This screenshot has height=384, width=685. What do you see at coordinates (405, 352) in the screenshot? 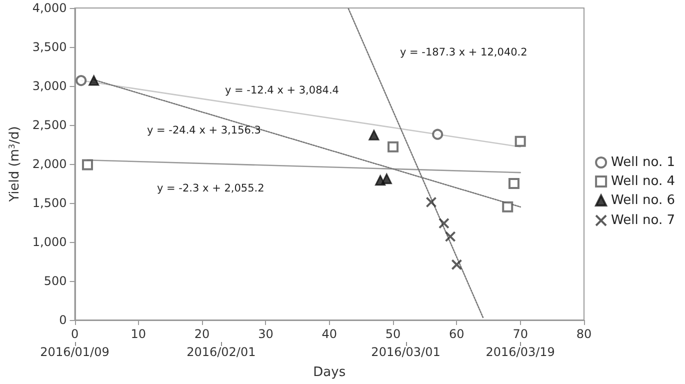
I see `x2-tick-label: 2016/03/01` at bounding box center [405, 352].